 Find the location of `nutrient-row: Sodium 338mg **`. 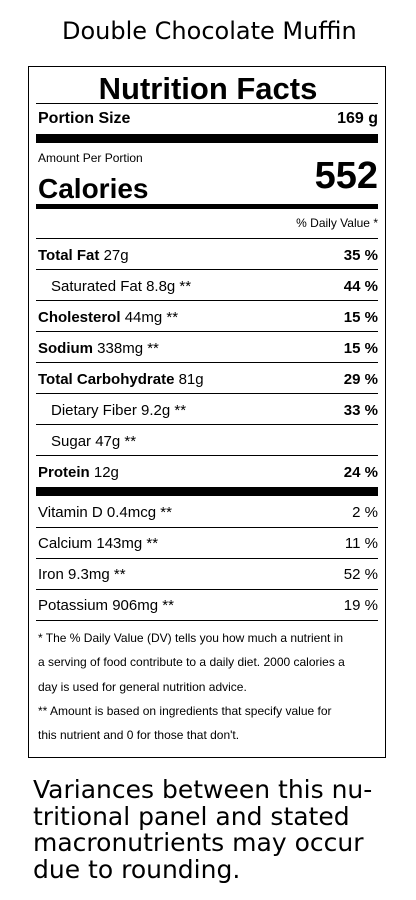

nutrient-row: Sodium 338mg ** is located at coordinates (98, 348).